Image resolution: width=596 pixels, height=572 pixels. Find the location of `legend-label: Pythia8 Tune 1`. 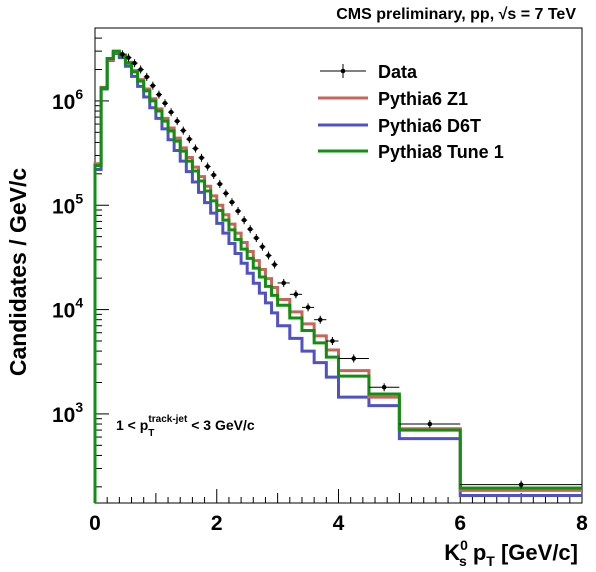

legend-label: Pythia8 Tune 1 is located at coordinates (441, 152).